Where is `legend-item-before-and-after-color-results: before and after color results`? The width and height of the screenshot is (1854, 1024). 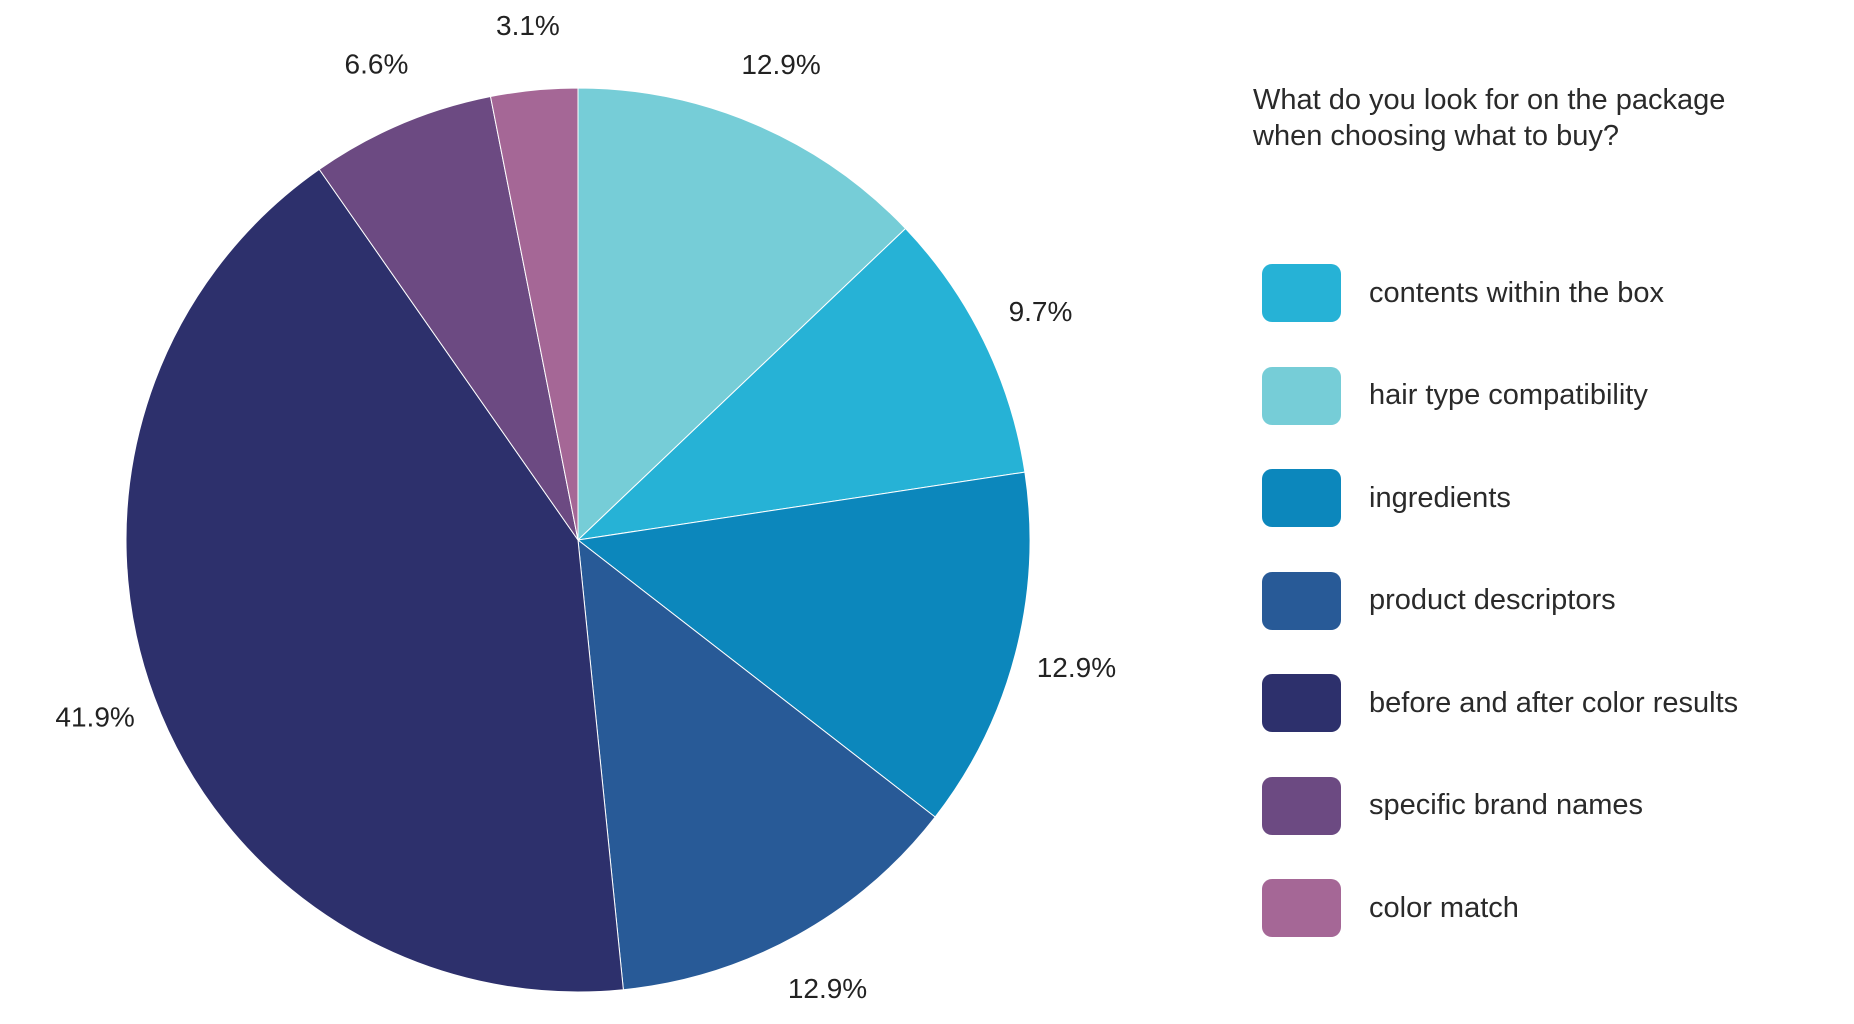 legend-item-before-and-after-color-results: before and after color results is located at coordinates (1500, 703).